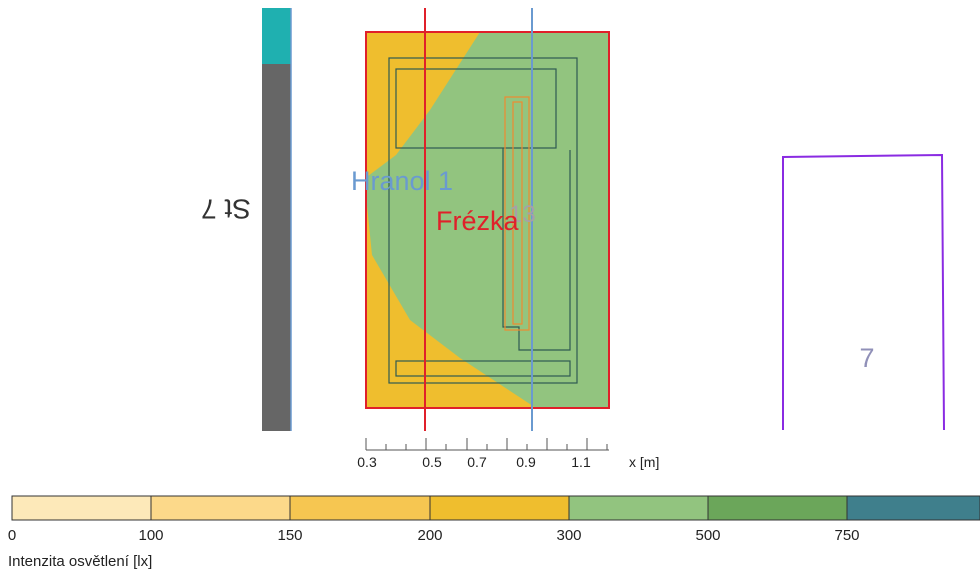  What do you see at coordinates (913, 508) in the screenshot?
I see `legend-swatch-750-plus` at bounding box center [913, 508].